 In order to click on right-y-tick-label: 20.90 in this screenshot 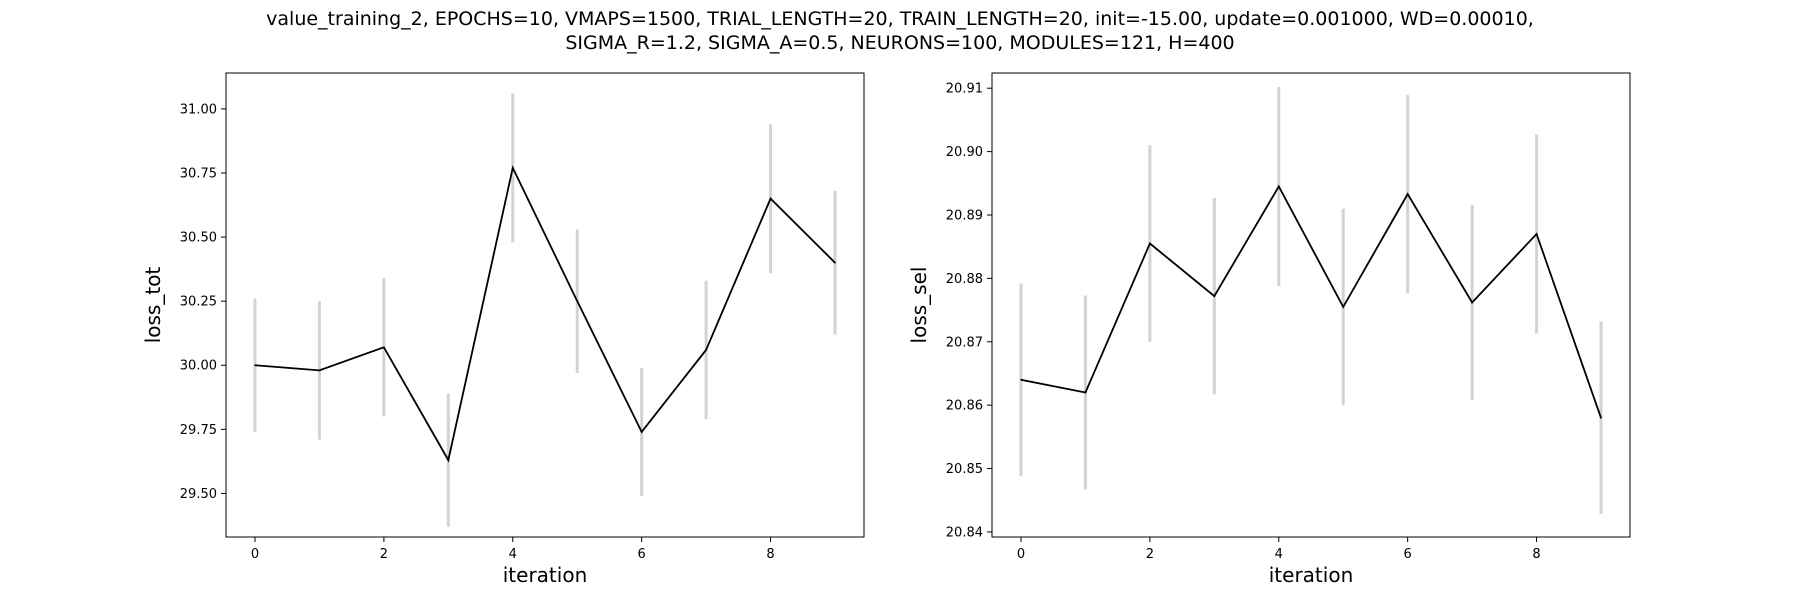, I will do `click(964, 152)`.